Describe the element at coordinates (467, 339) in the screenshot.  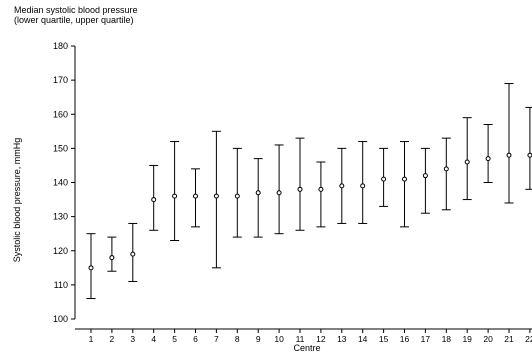
I see `x-tick-label: 19` at that location.